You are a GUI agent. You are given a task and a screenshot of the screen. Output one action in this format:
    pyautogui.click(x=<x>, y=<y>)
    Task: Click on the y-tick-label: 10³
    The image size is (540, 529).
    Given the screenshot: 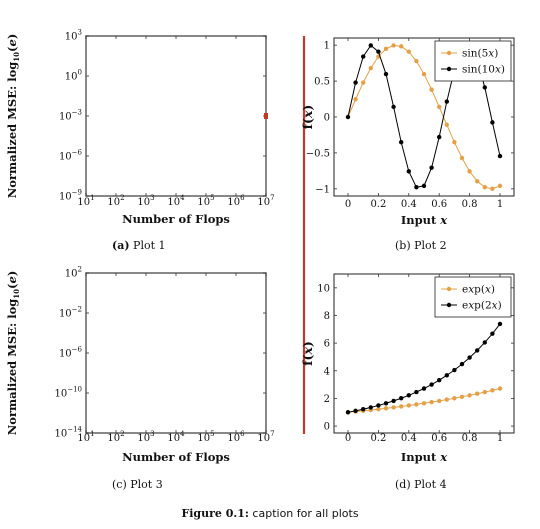 What is the action you would take?
    pyautogui.click(x=73, y=36)
    